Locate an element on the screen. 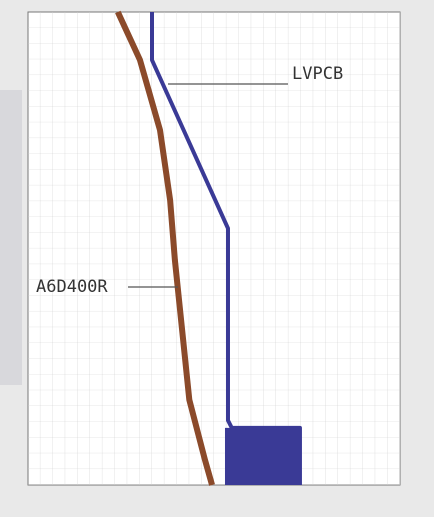 Image resolution: width=434 pixels, height=517 pixels. trip-region is located at coordinates (262, 456).